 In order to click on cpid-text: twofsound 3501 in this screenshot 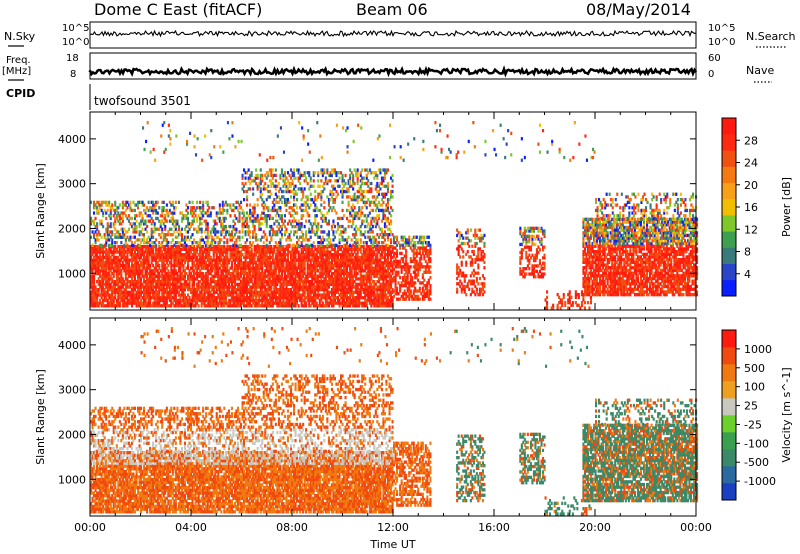, I will do `click(142, 101)`.